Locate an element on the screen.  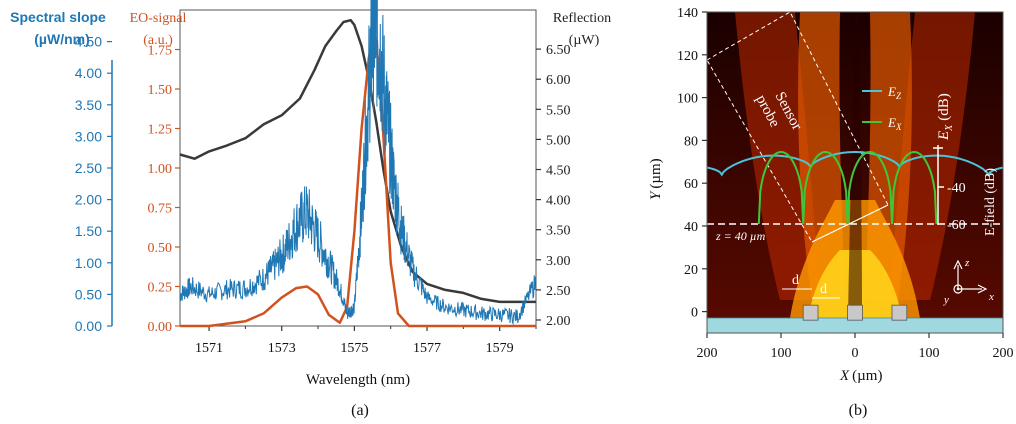
panel-b-y-tick-label: 60 is located at coordinates (691, 184).